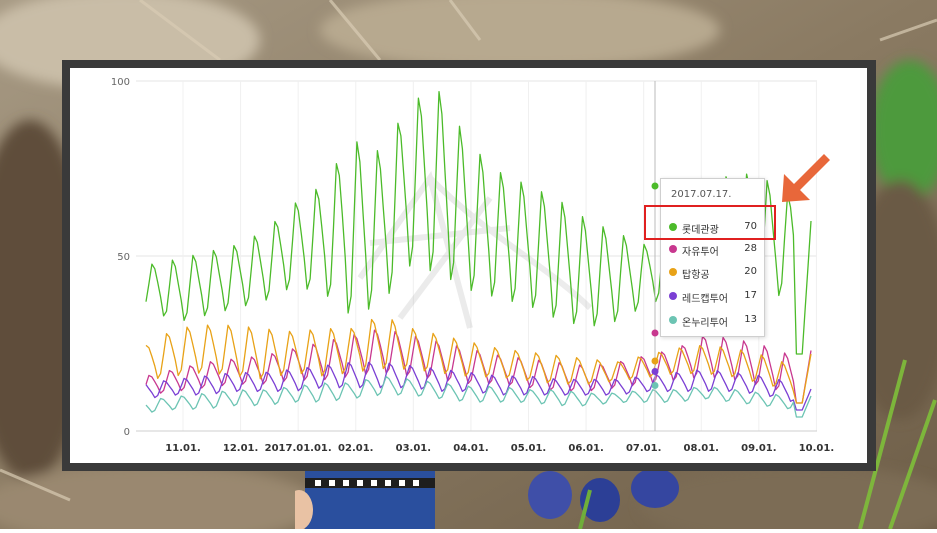  What do you see at coordinates (643, 448) in the screenshot?
I see `x-tick-label: 07.01.` at bounding box center [643, 448].